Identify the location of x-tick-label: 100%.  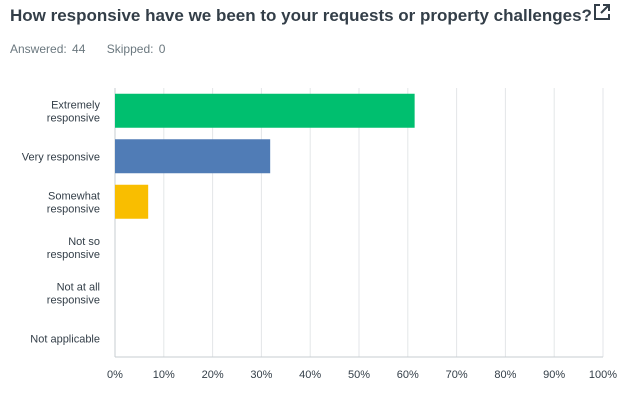
(603, 375).